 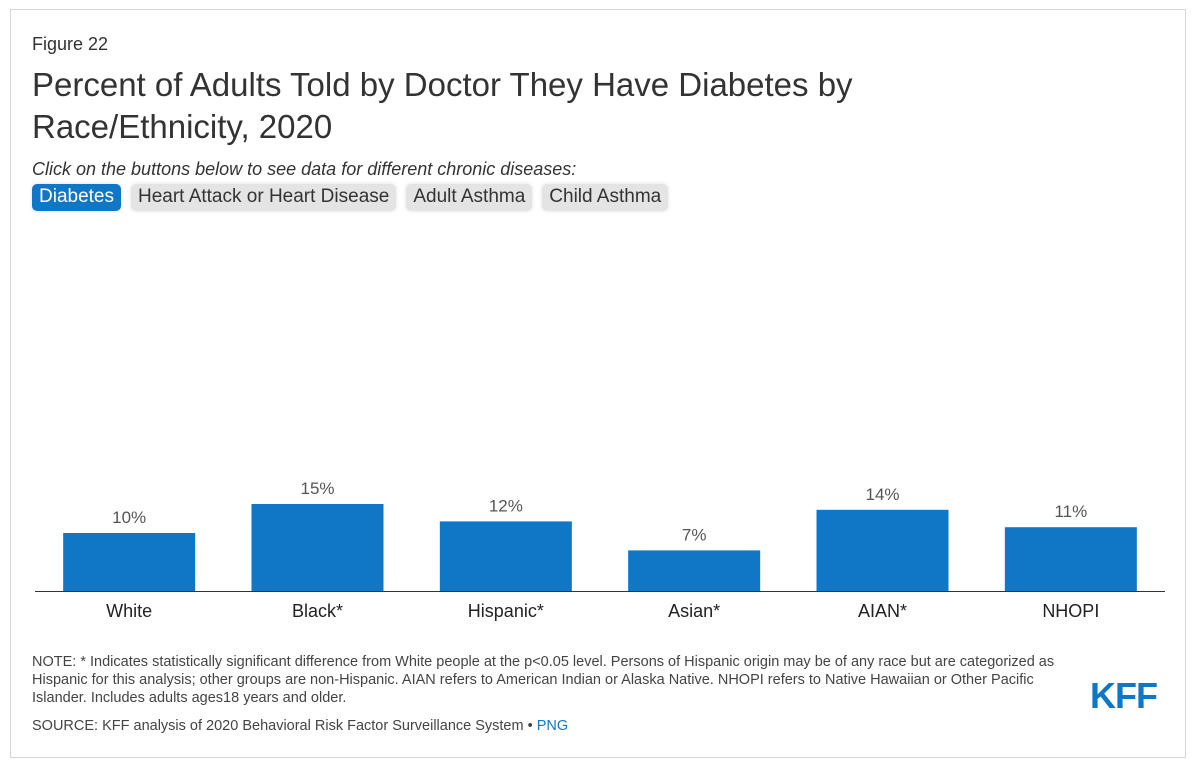 What do you see at coordinates (605, 197) in the screenshot?
I see `child-asthma-button: Child Asthma` at bounding box center [605, 197].